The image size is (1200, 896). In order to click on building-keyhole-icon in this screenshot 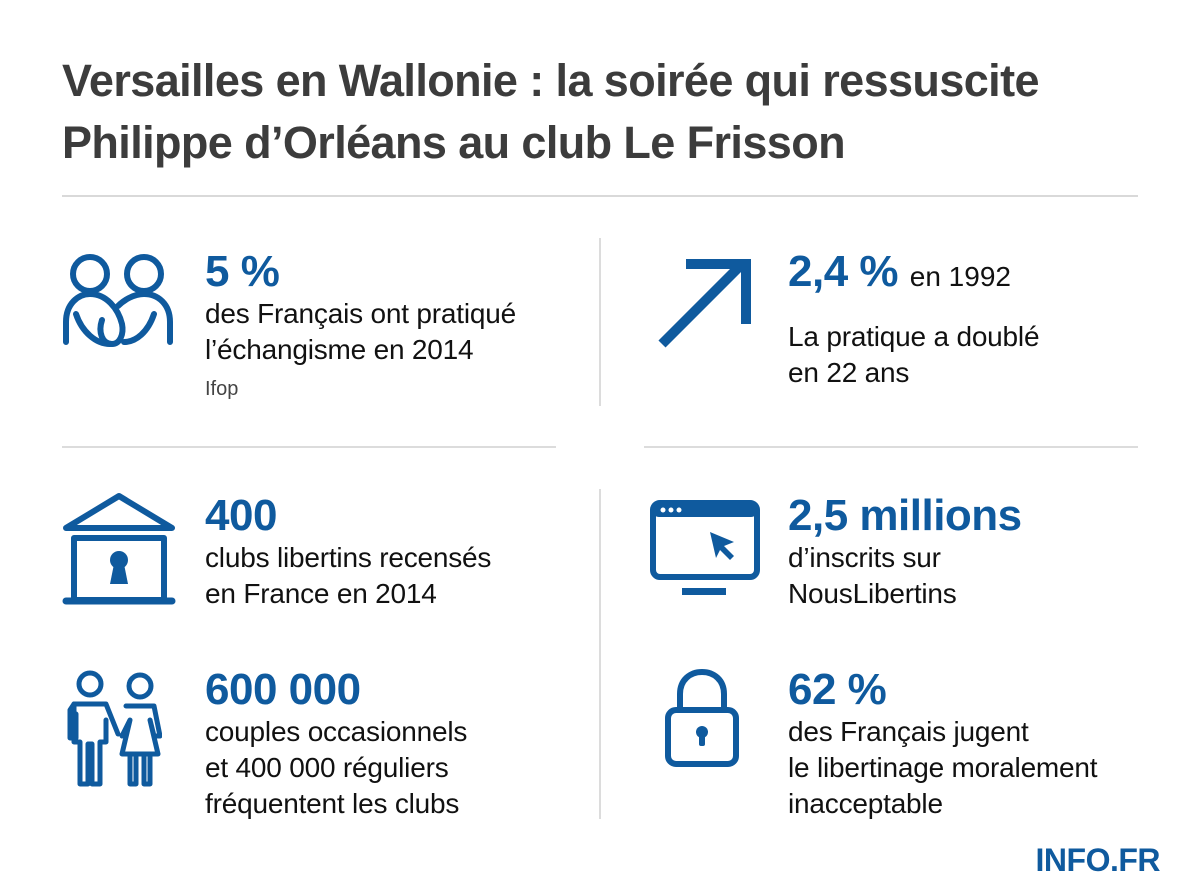, I will do `click(119, 549)`.